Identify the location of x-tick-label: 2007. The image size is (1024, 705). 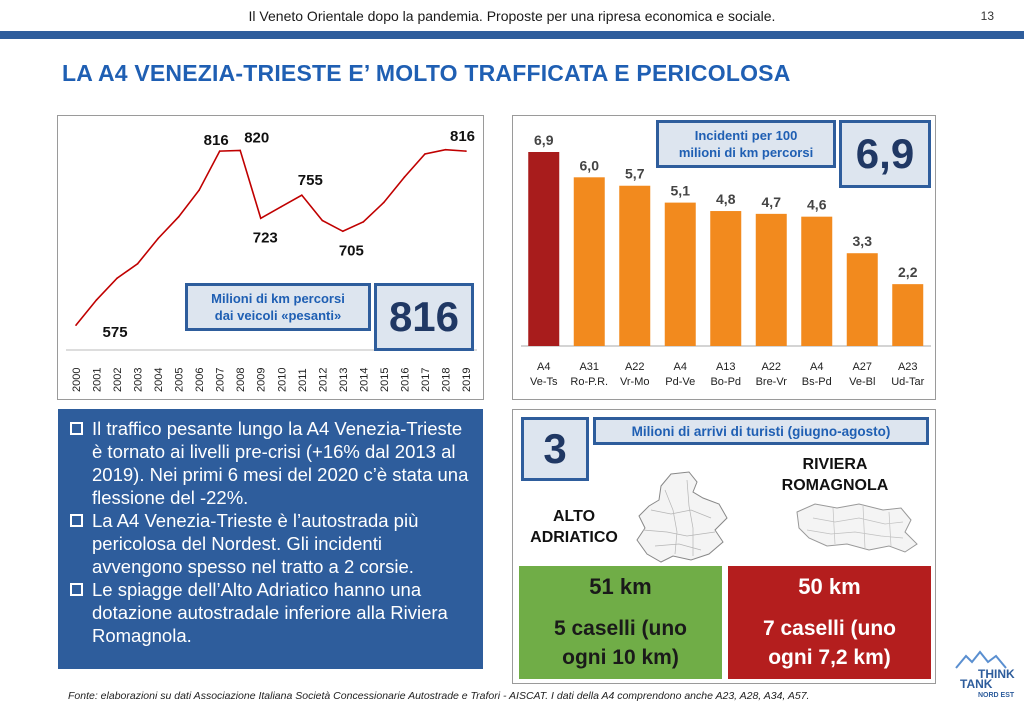
(221, 380).